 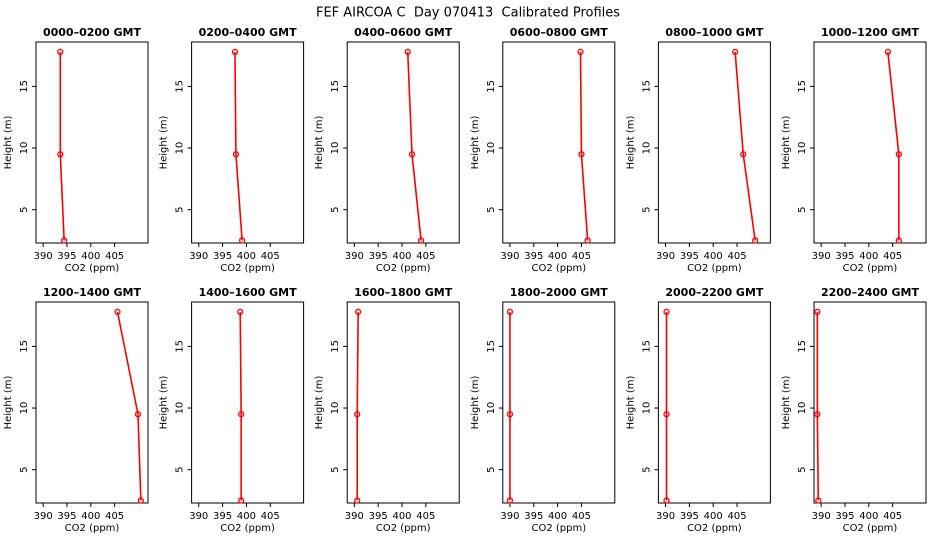 What do you see at coordinates (92, 292) in the screenshot?
I see `panel-title: 1200–1400 GMT` at bounding box center [92, 292].